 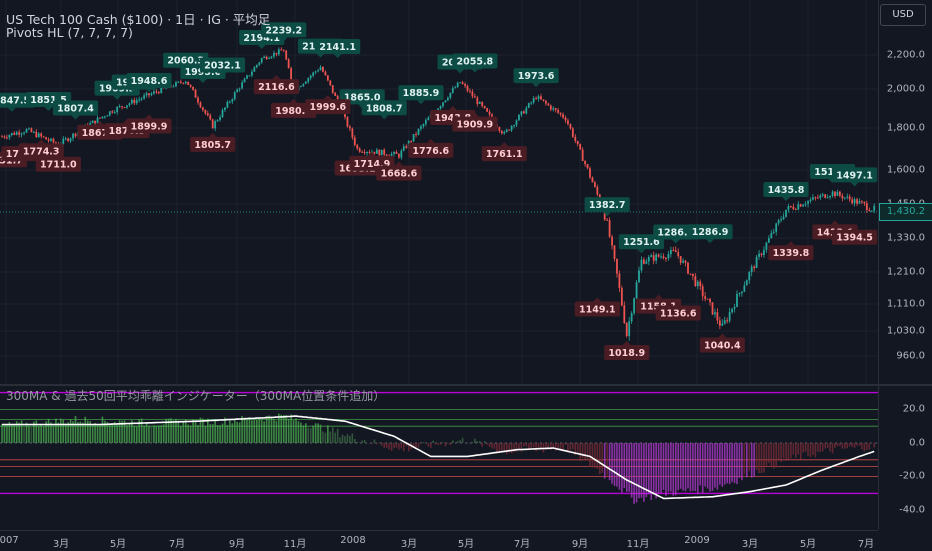 I want to click on pivot-label-text: 1807.4, so click(x=75, y=109).